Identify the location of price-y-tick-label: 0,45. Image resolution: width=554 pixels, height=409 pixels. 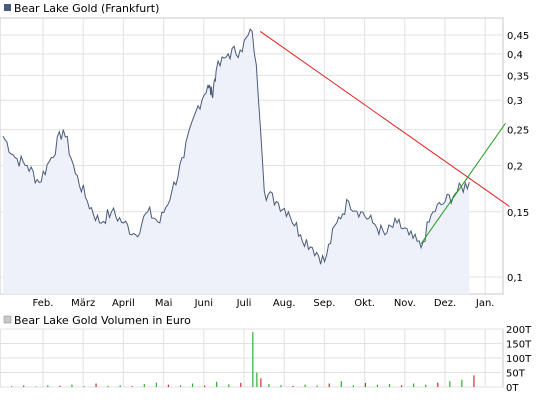
(518, 36).